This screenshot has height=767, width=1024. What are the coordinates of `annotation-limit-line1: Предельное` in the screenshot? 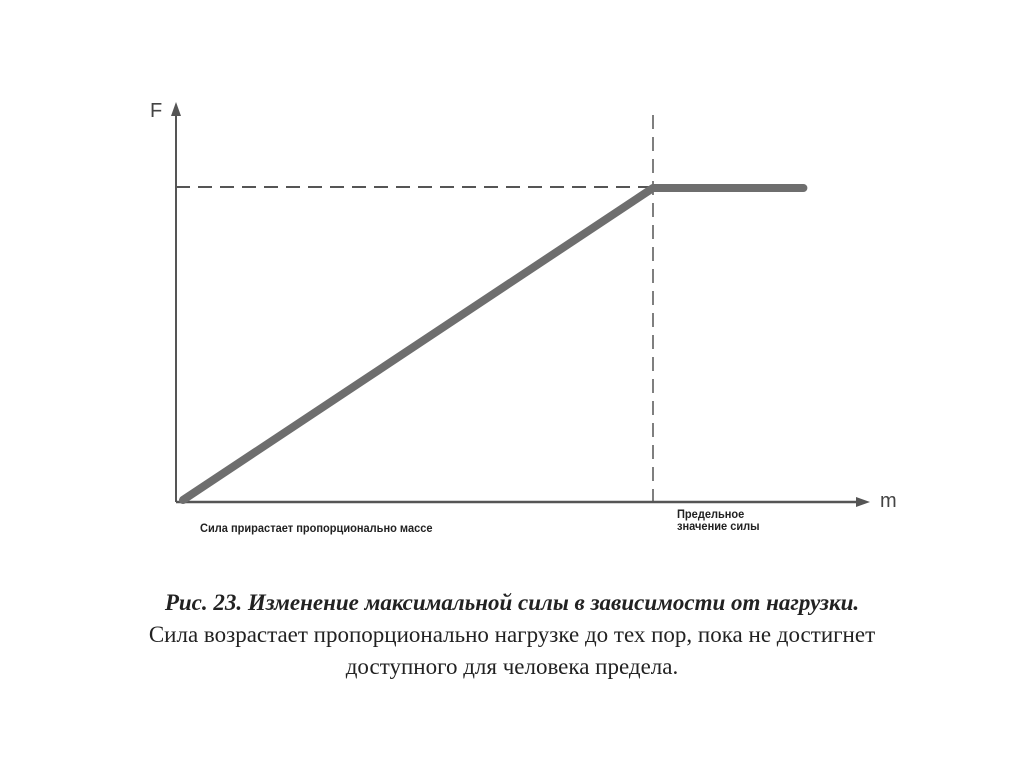 It's located at (711, 514).